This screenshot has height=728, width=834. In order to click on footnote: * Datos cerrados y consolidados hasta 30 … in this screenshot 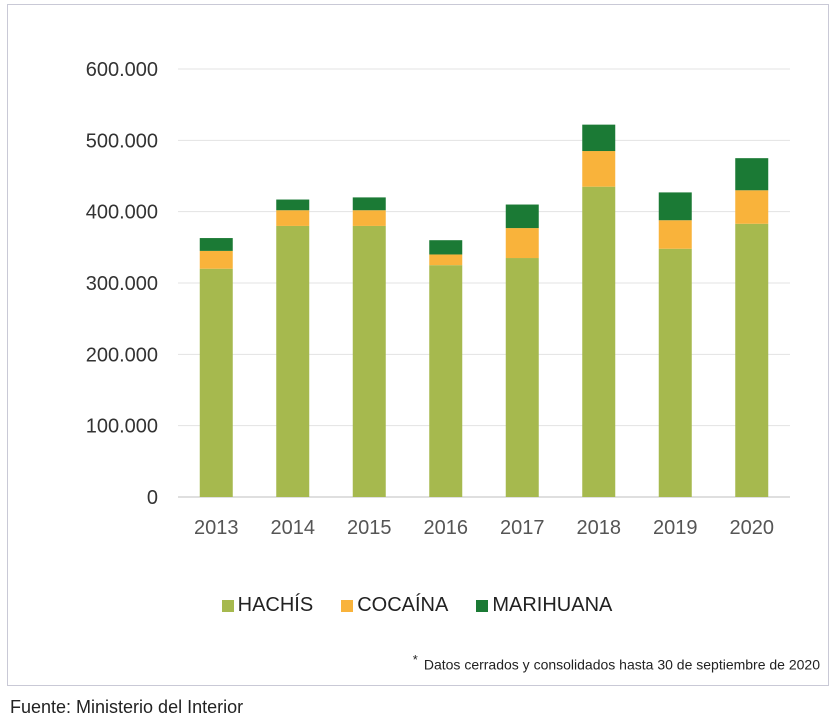, I will do `click(616, 662)`.